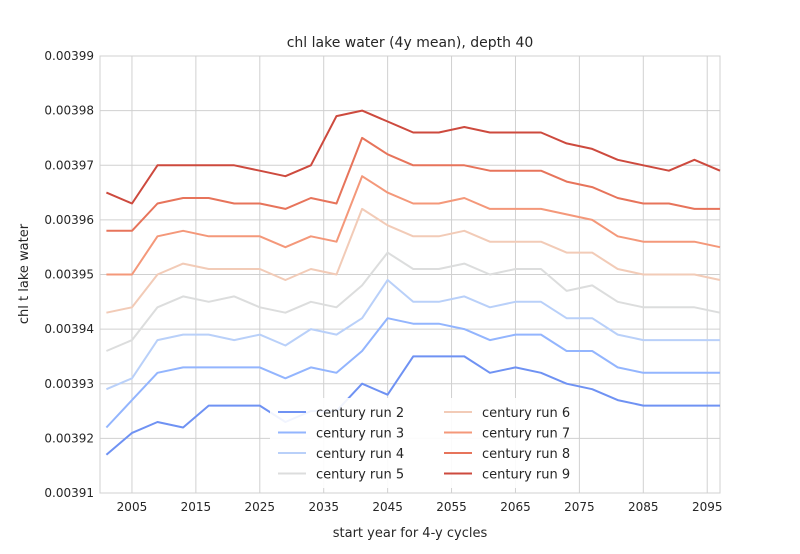 Image resolution: width=800 pixels, height=554 pixels. I want to click on legend-label: century run 5, so click(360, 475).